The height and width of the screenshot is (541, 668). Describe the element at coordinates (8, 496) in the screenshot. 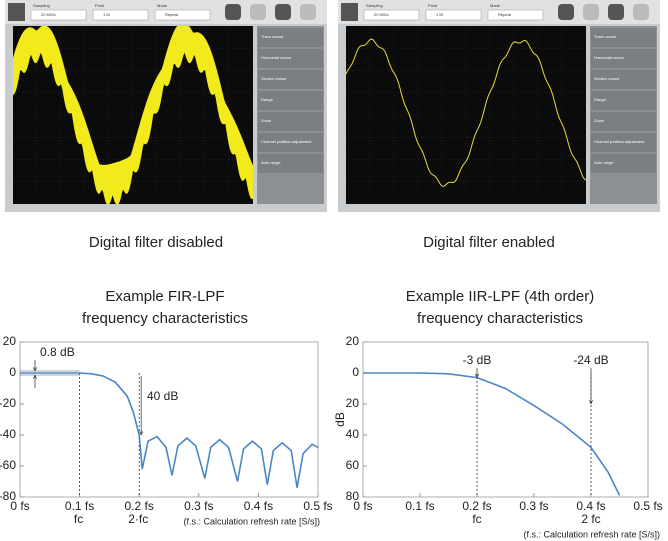

I see `y-tick-label: -80` at that location.